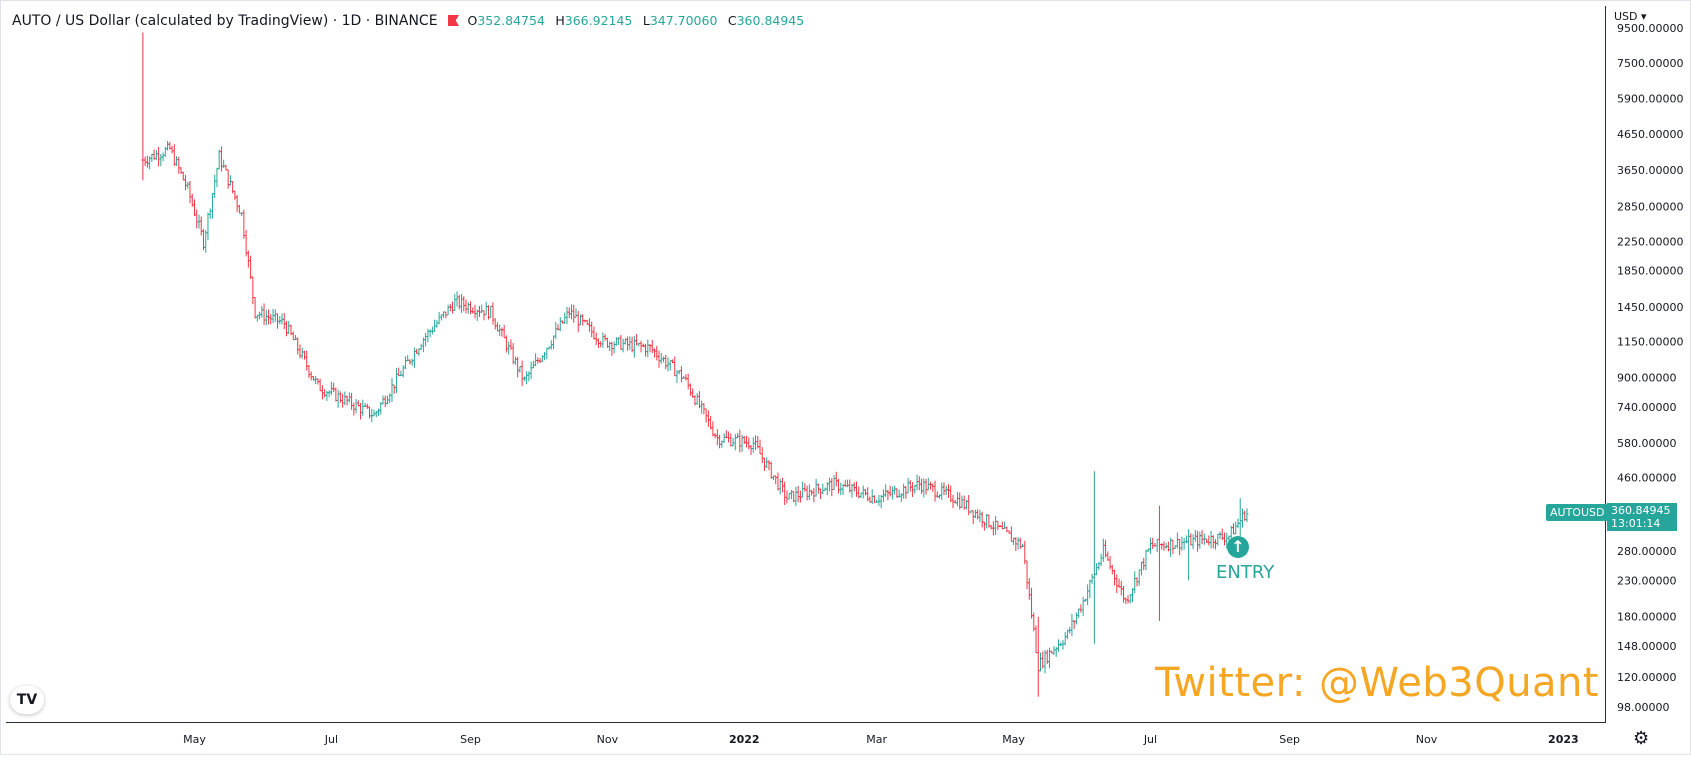  What do you see at coordinates (194, 739) in the screenshot?
I see `time-tick-label: May` at bounding box center [194, 739].